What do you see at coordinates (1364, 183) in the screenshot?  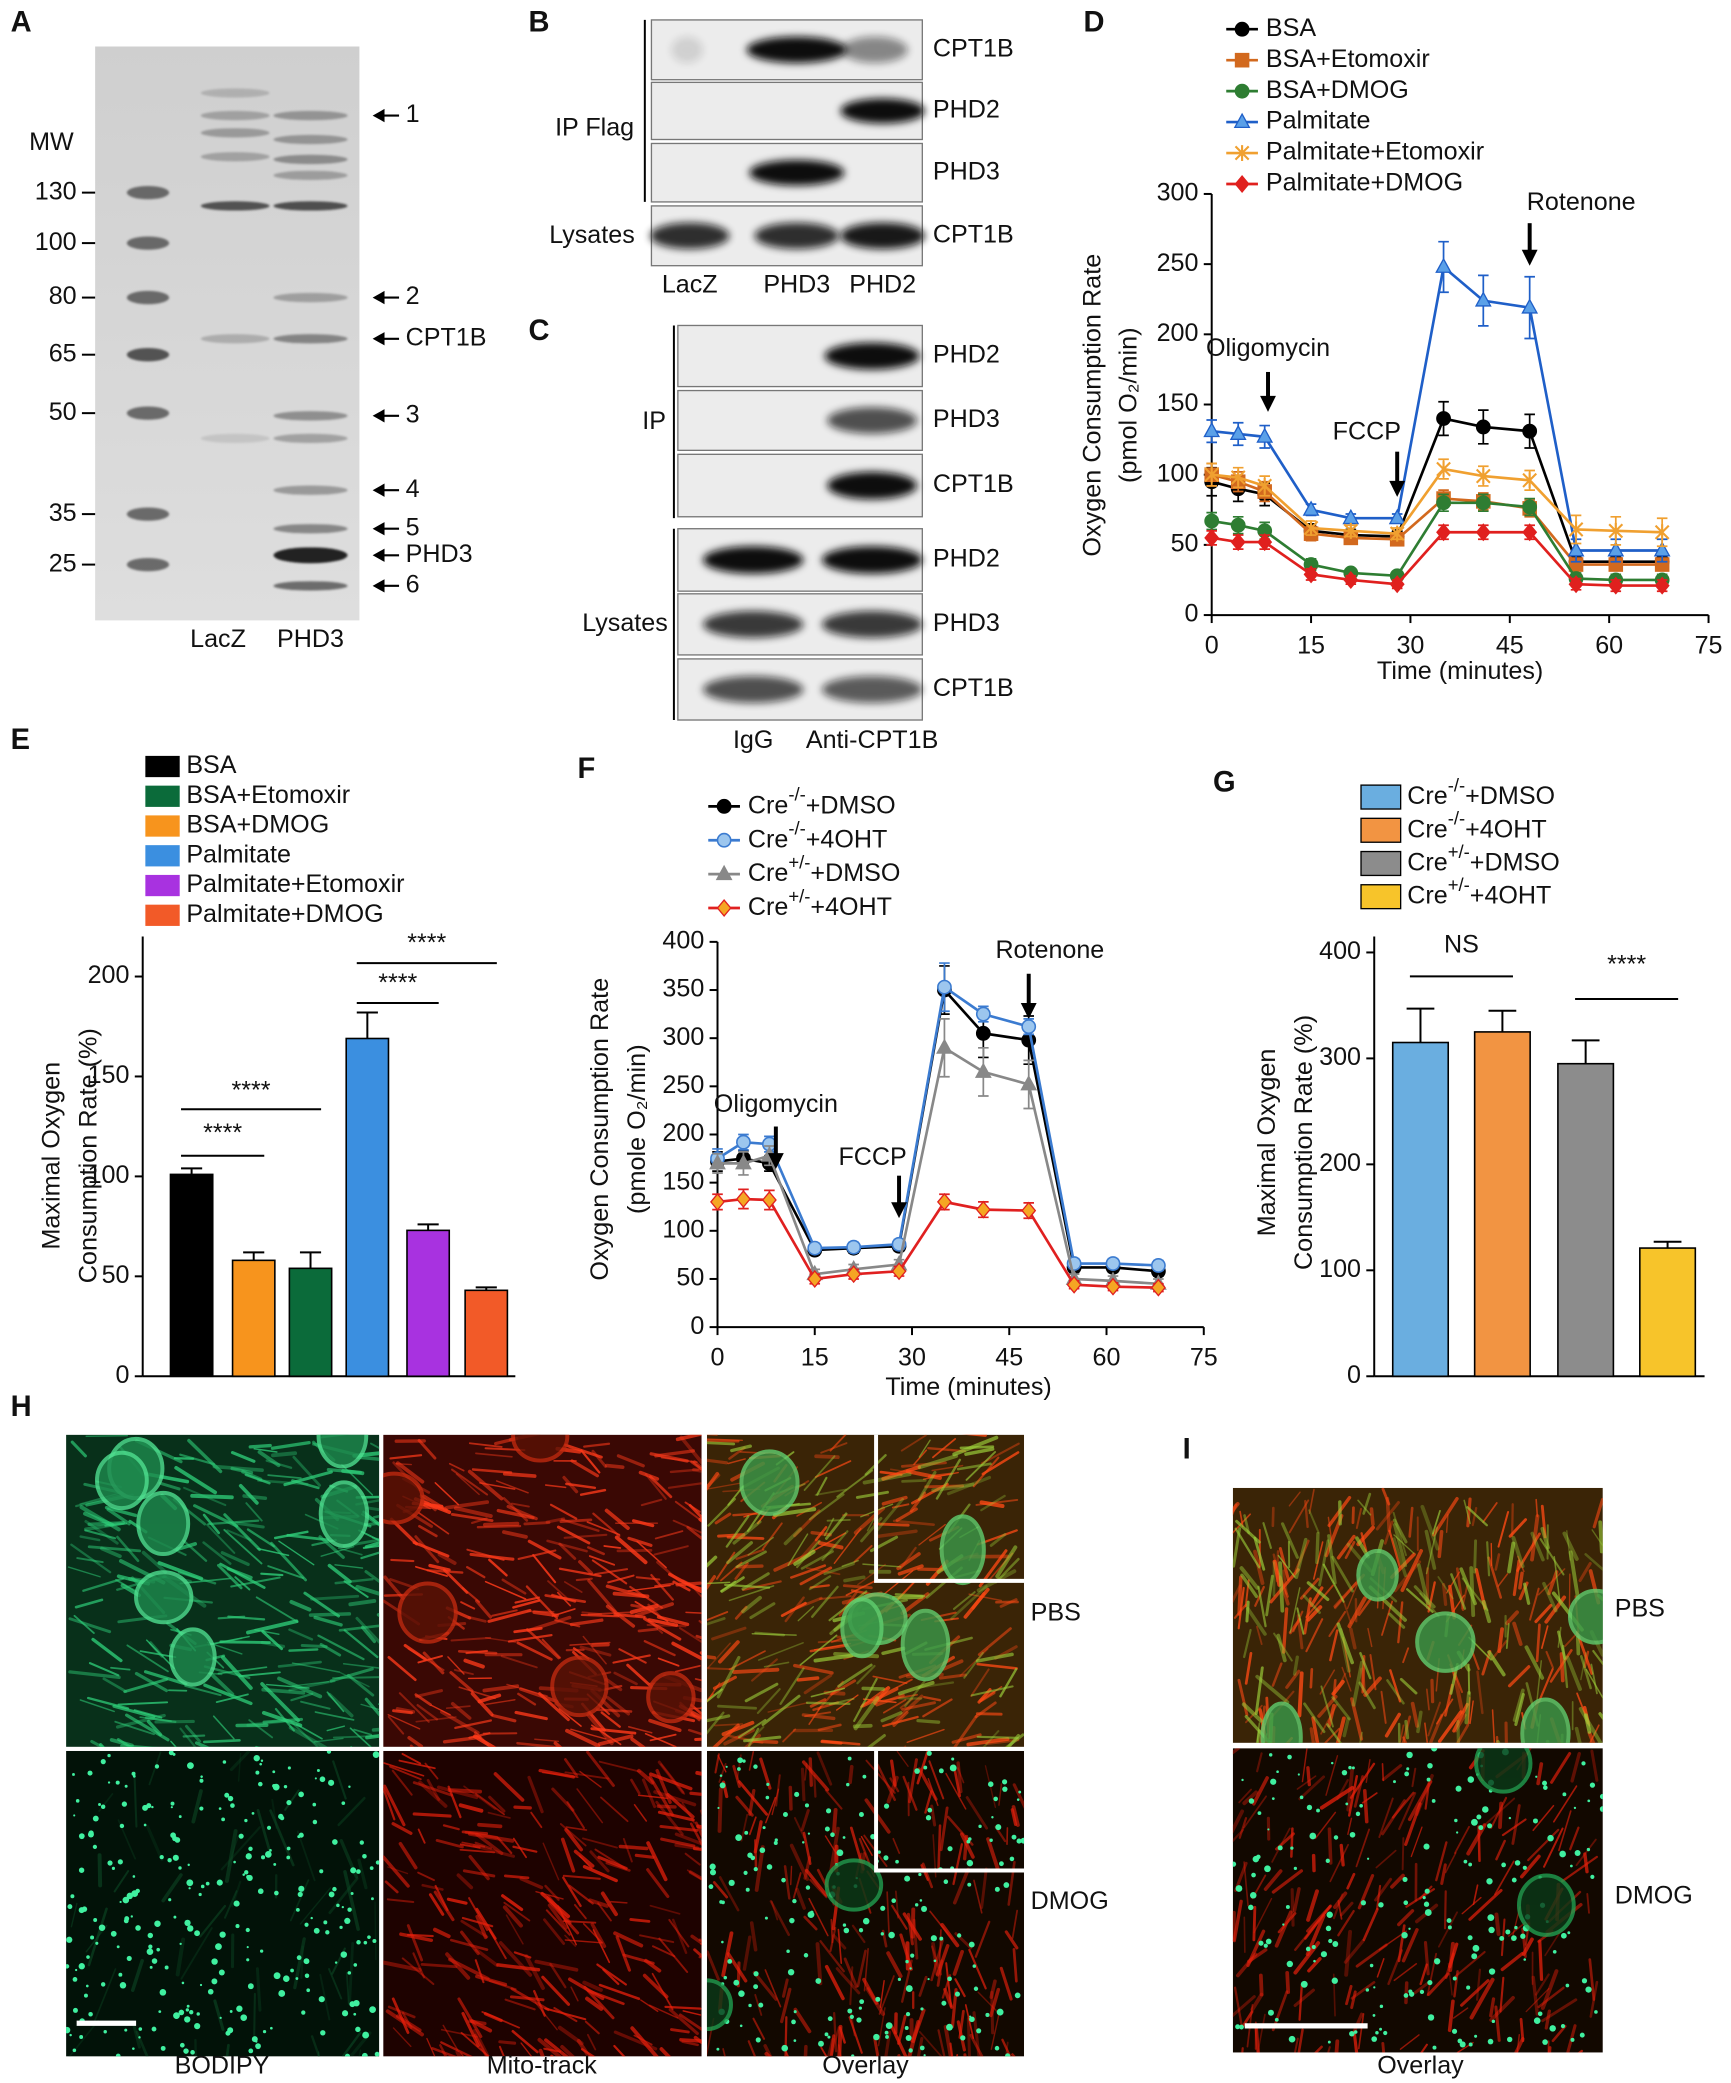 I see `legend-label: Palmitate+DMOG` at bounding box center [1364, 183].